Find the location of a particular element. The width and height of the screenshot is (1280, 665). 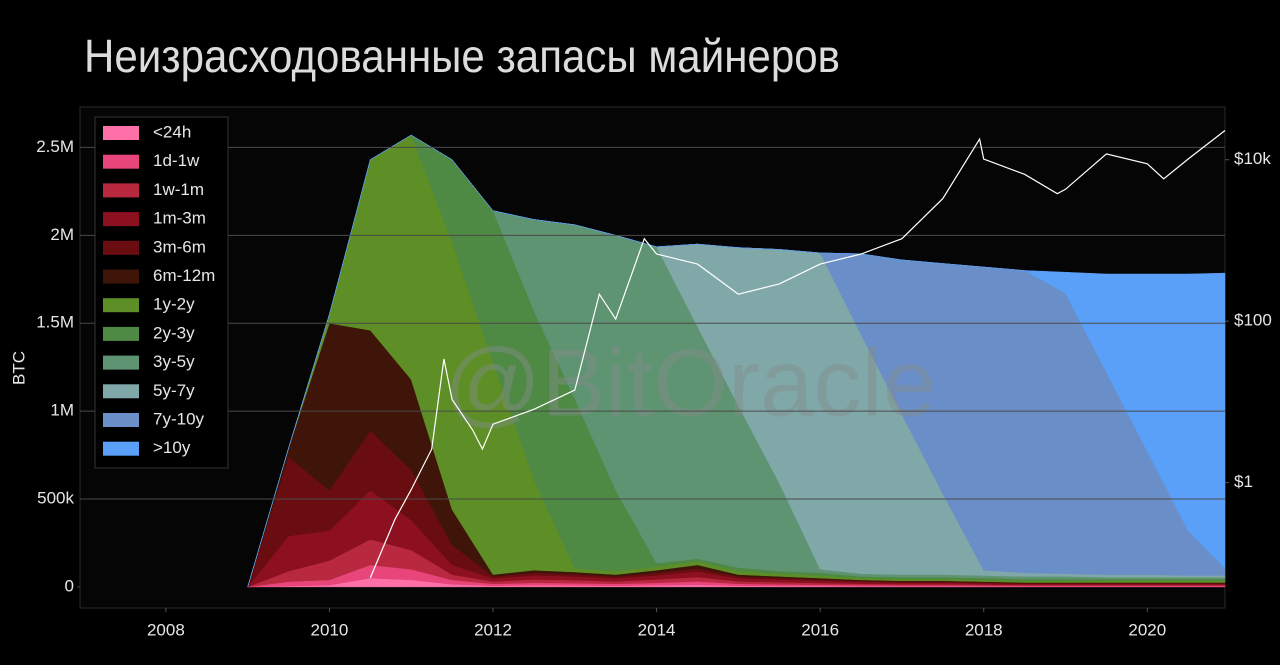

x-tick-label: 2018 is located at coordinates (984, 629).